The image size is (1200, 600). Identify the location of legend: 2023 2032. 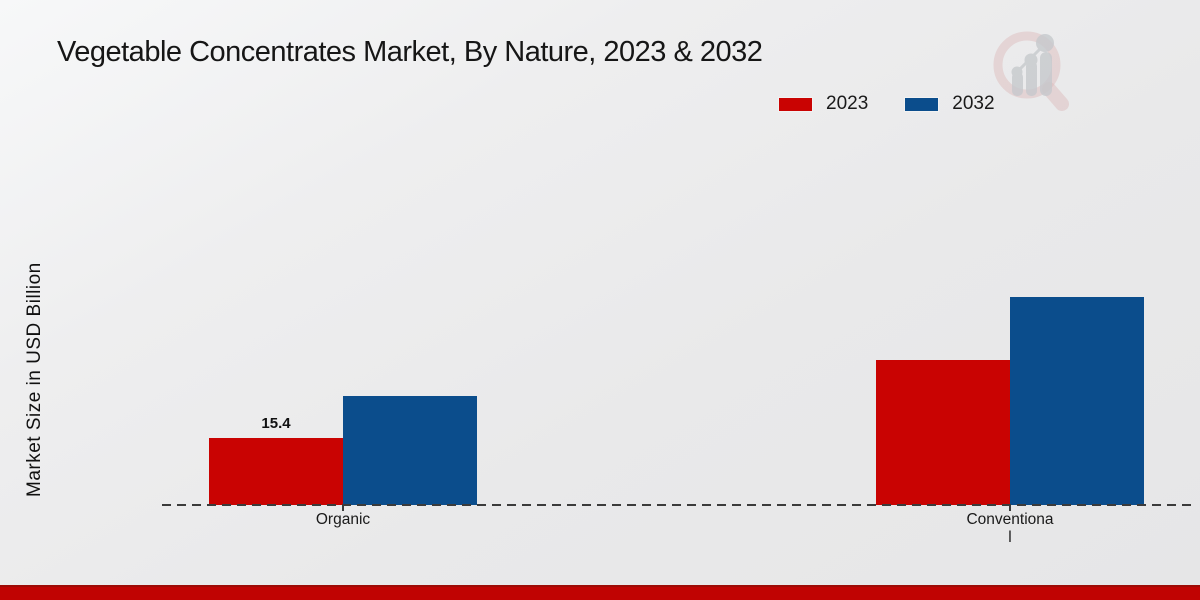
(886, 104).